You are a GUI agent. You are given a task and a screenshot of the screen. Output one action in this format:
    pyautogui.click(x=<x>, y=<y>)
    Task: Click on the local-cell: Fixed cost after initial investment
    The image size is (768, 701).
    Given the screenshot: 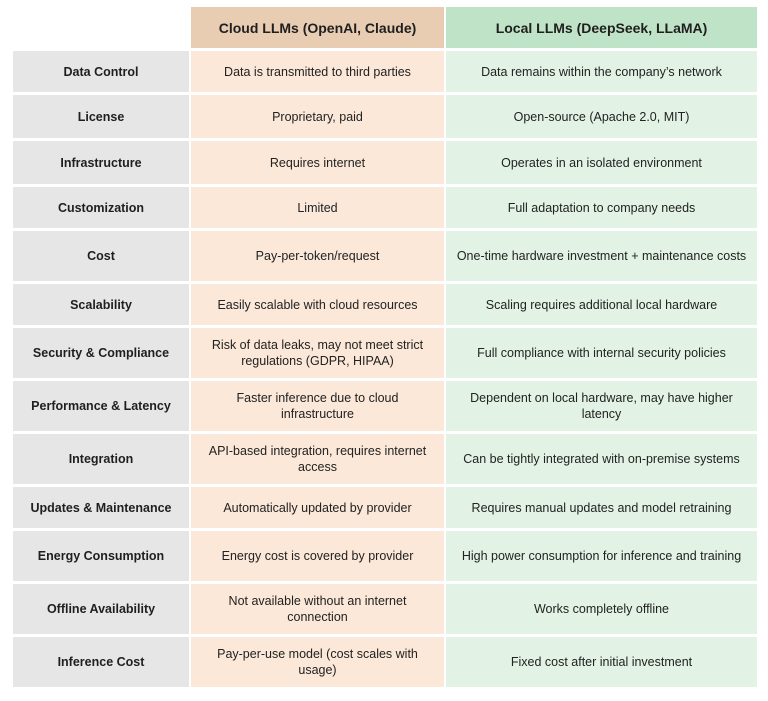 What is the action you would take?
    pyautogui.click(x=601, y=662)
    